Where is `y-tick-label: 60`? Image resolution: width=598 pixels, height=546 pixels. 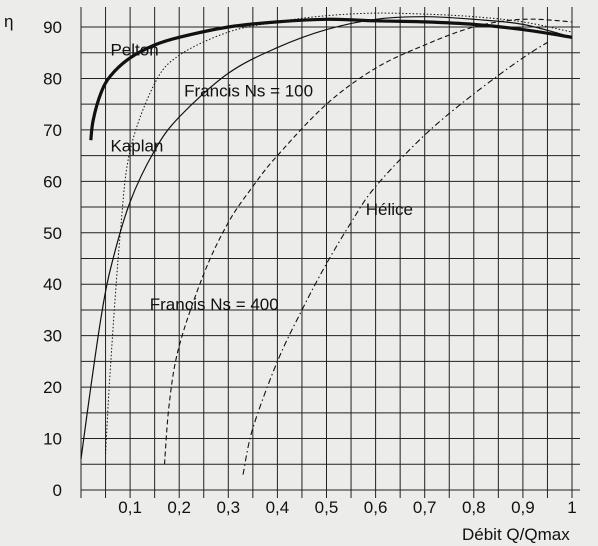 y-tick-label: 60 is located at coordinates (52, 181).